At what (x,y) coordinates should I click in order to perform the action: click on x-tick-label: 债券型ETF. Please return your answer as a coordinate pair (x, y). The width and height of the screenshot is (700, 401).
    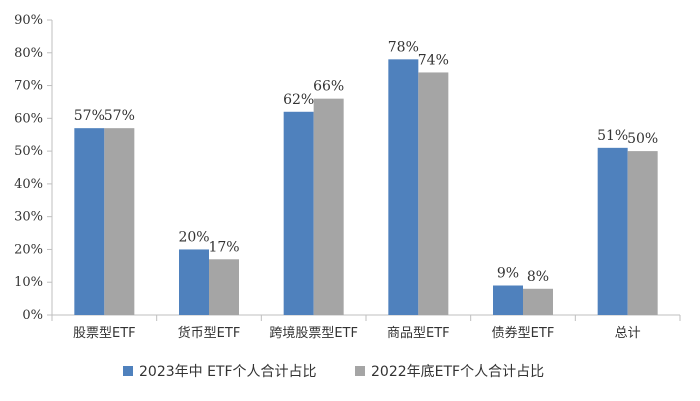
    Looking at the image, I should click on (523, 333).